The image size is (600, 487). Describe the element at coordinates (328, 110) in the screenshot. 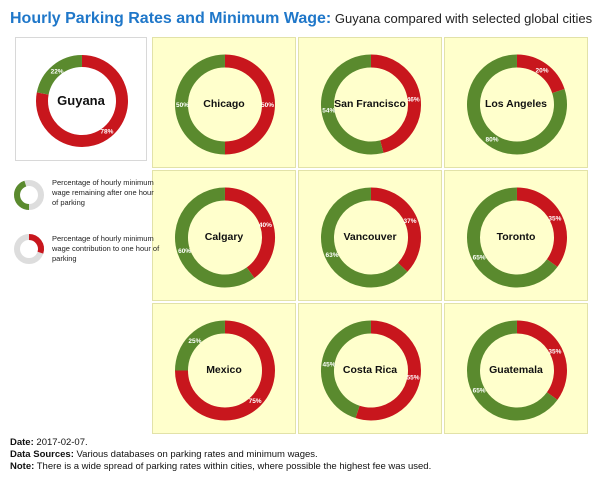

I see `pct-label-remaining-san-francisco: 54%` at that location.